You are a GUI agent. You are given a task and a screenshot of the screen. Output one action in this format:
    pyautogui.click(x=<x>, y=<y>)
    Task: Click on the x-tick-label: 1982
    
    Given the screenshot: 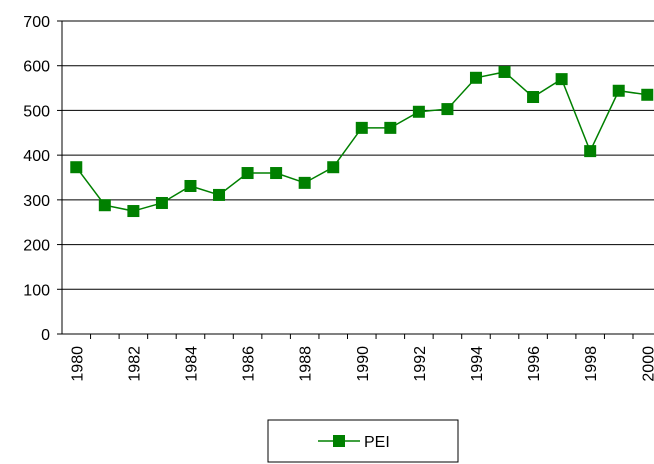 What is the action you would take?
    pyautogui.click(x=134, y=364)
    